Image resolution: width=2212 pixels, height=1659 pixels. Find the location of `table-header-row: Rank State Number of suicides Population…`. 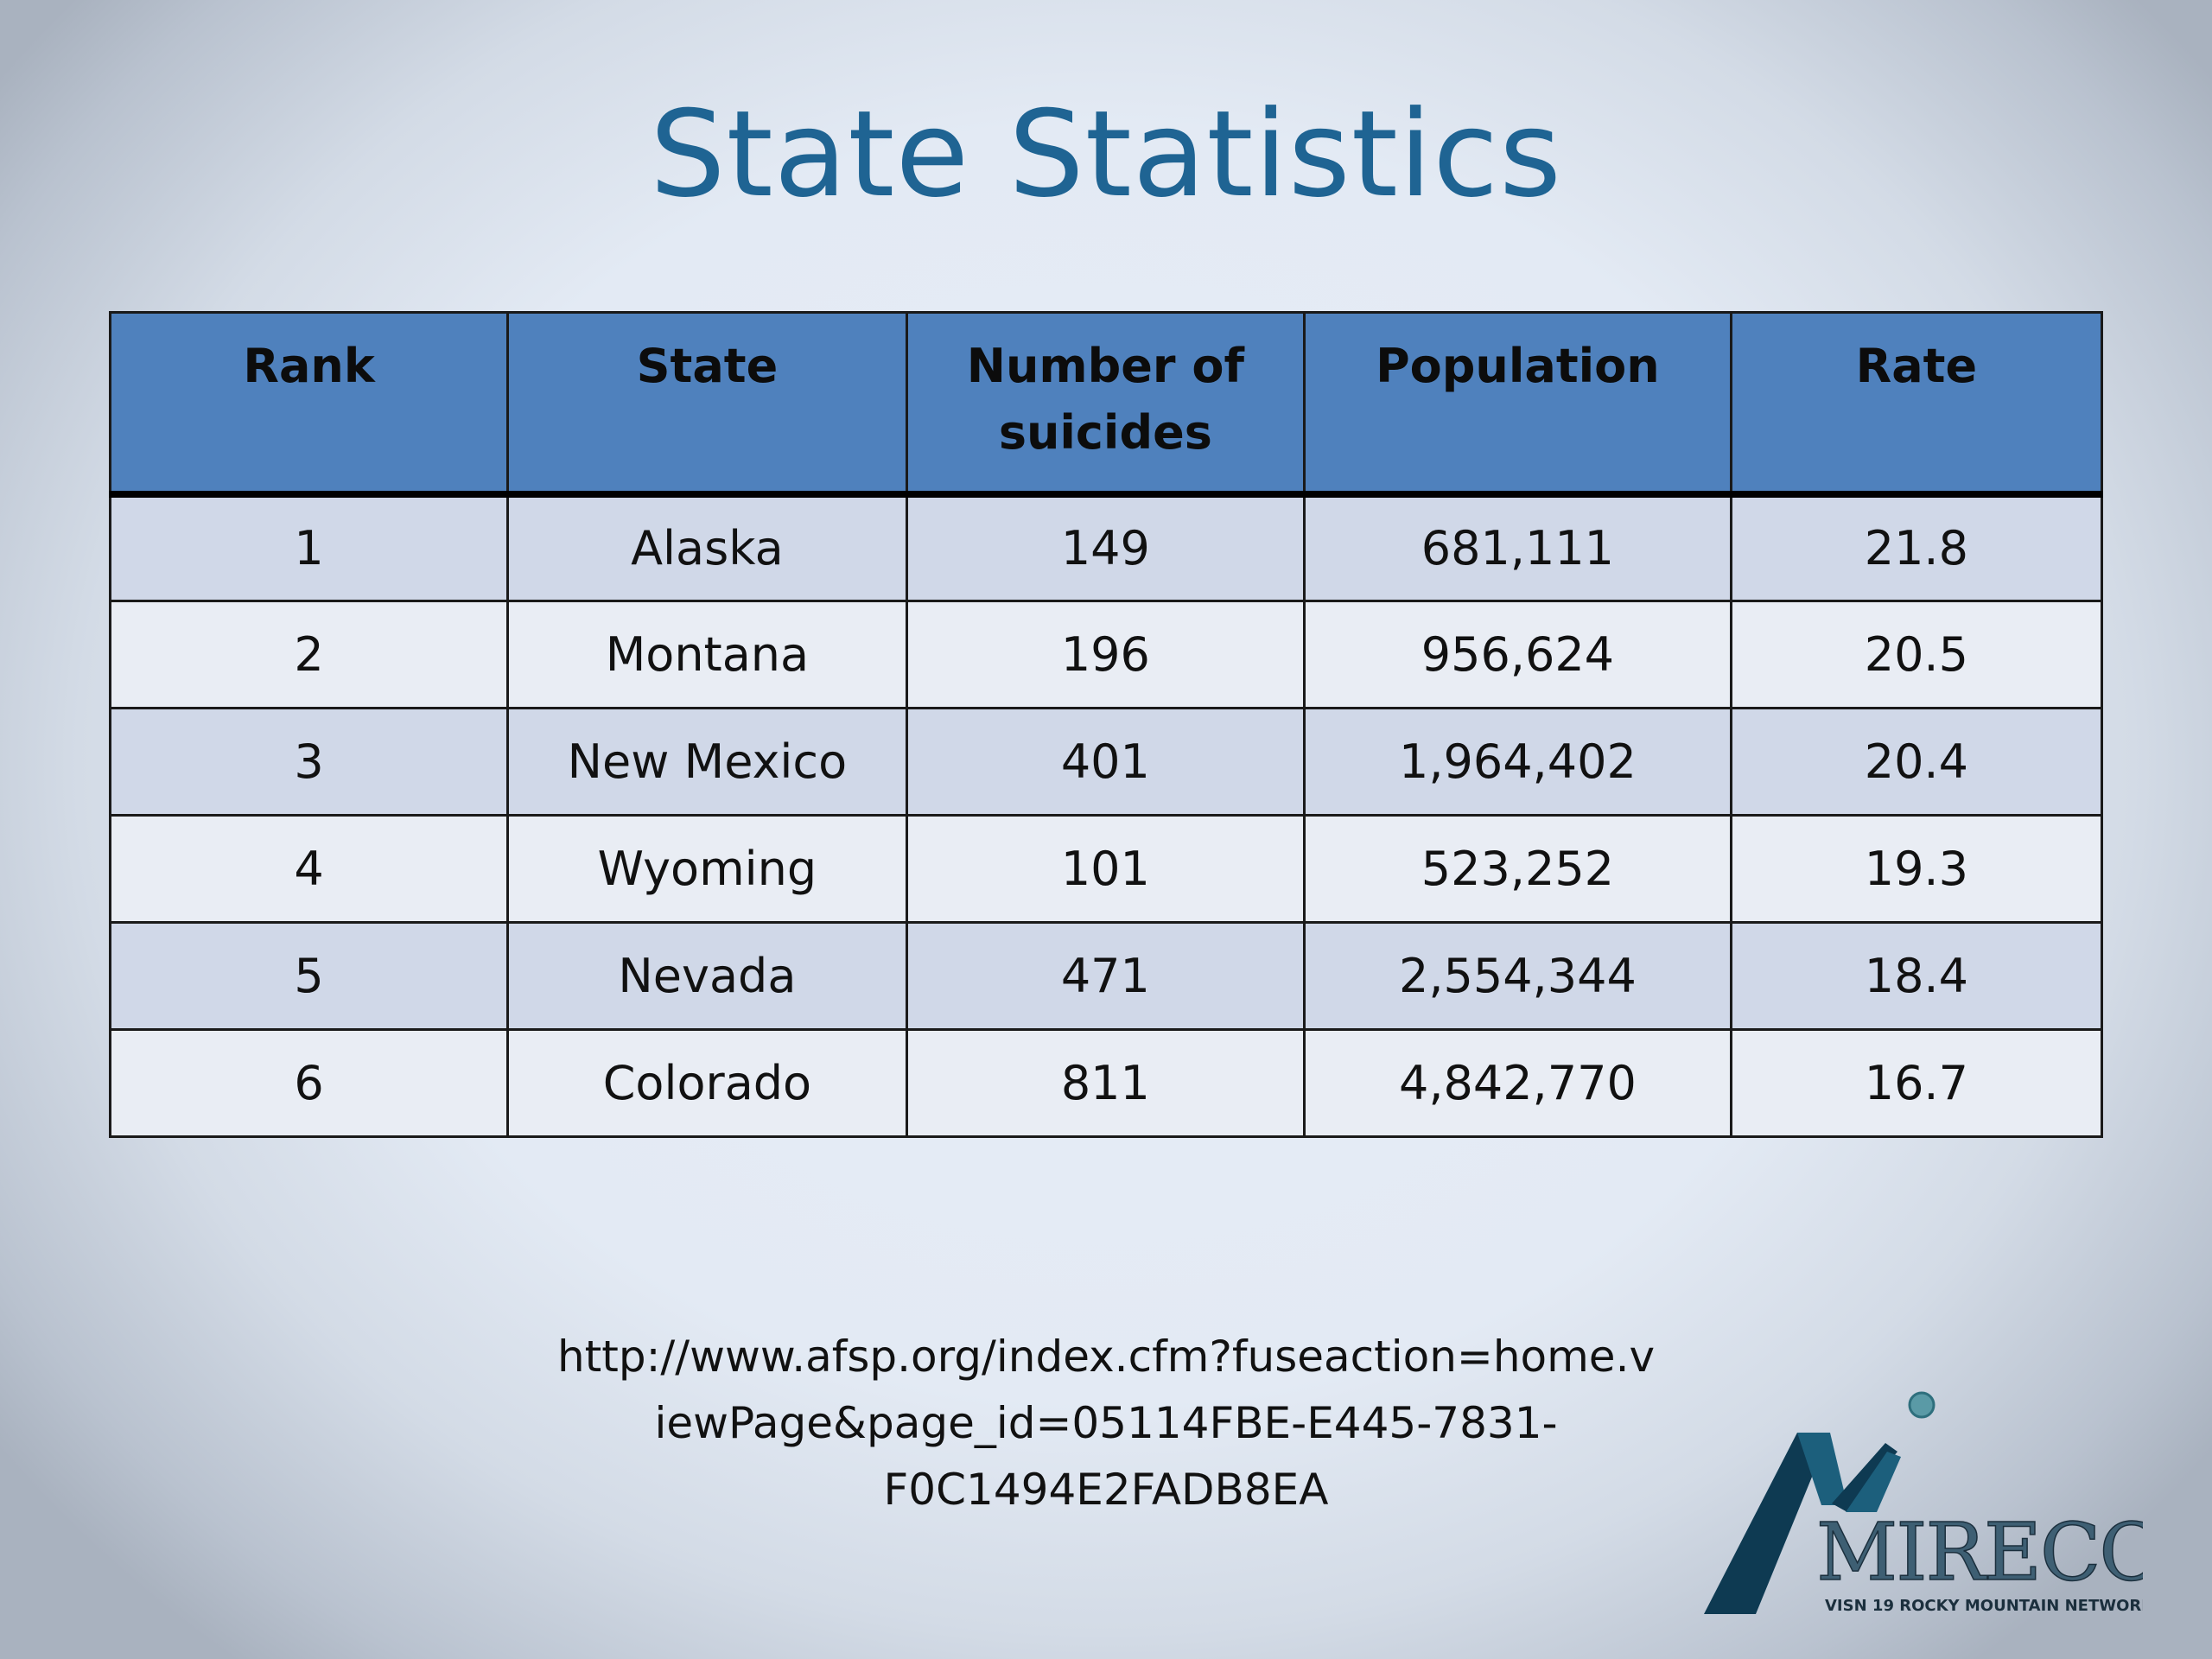

table-header-row: Rank State Number of suicides Population… is located at coordinates (1106, 404).